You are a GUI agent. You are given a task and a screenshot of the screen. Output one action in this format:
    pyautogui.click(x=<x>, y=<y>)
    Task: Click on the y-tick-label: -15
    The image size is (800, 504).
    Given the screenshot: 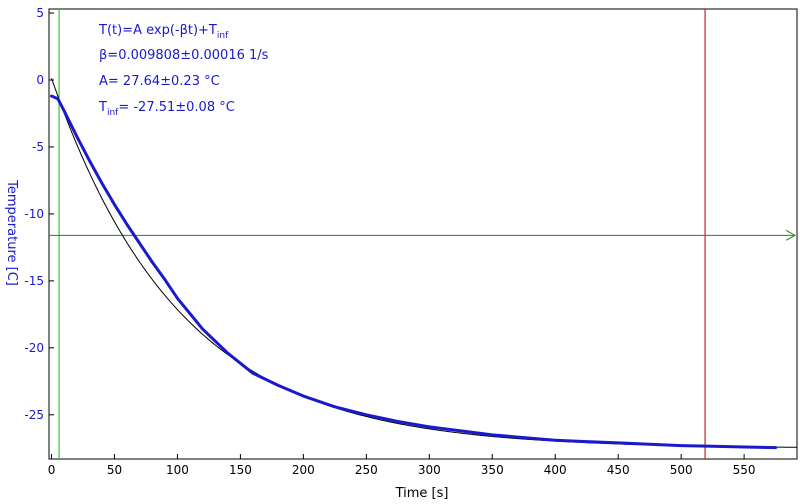 What is the action you would take?
    pyautogui.click(x=34, y=281)
    